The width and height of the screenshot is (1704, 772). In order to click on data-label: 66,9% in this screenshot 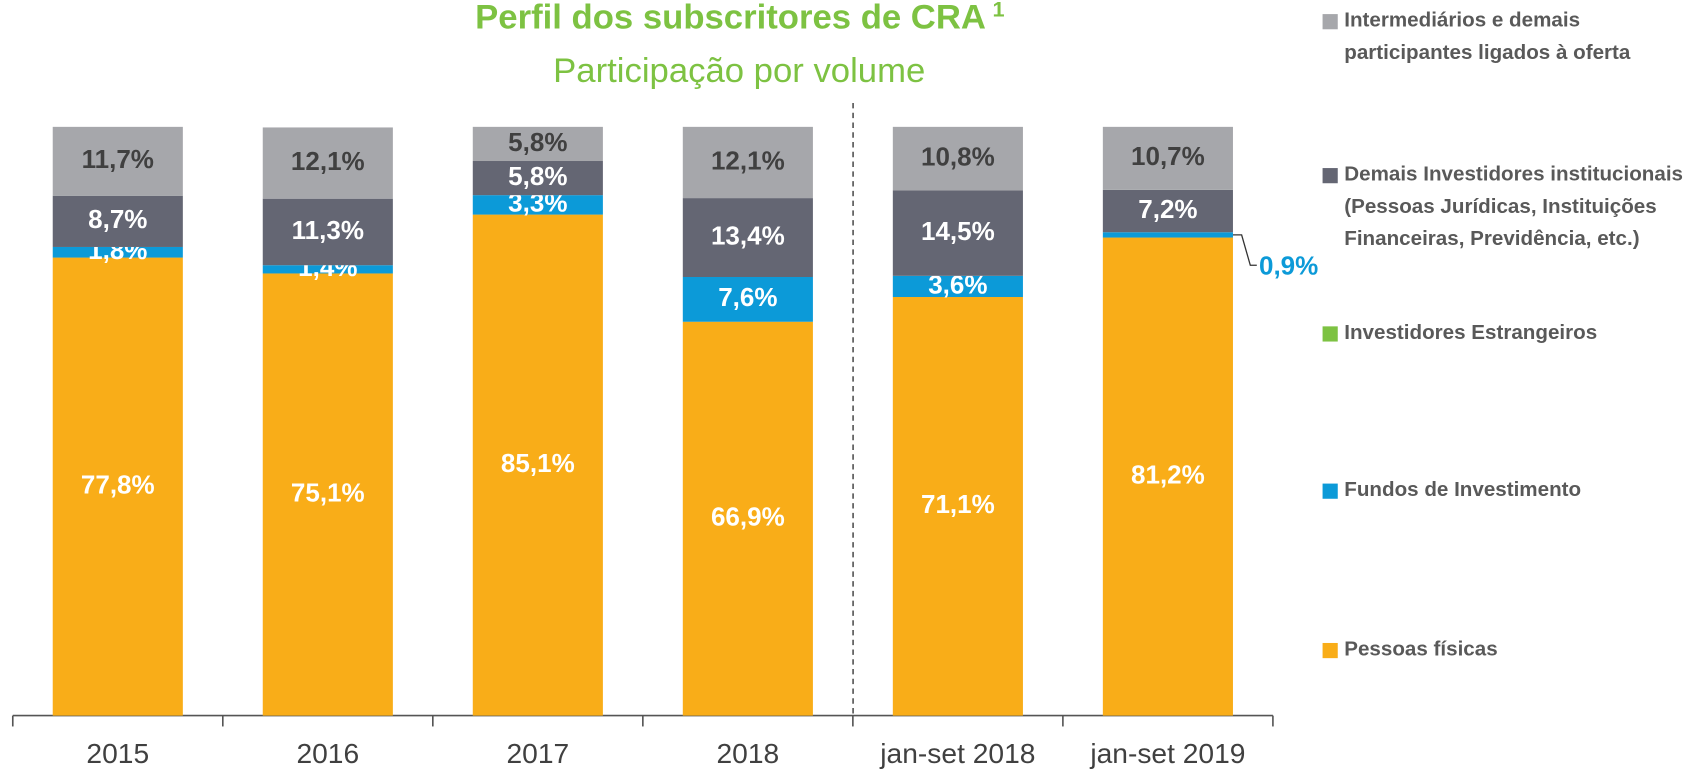, I will do `click(748, 517)`.